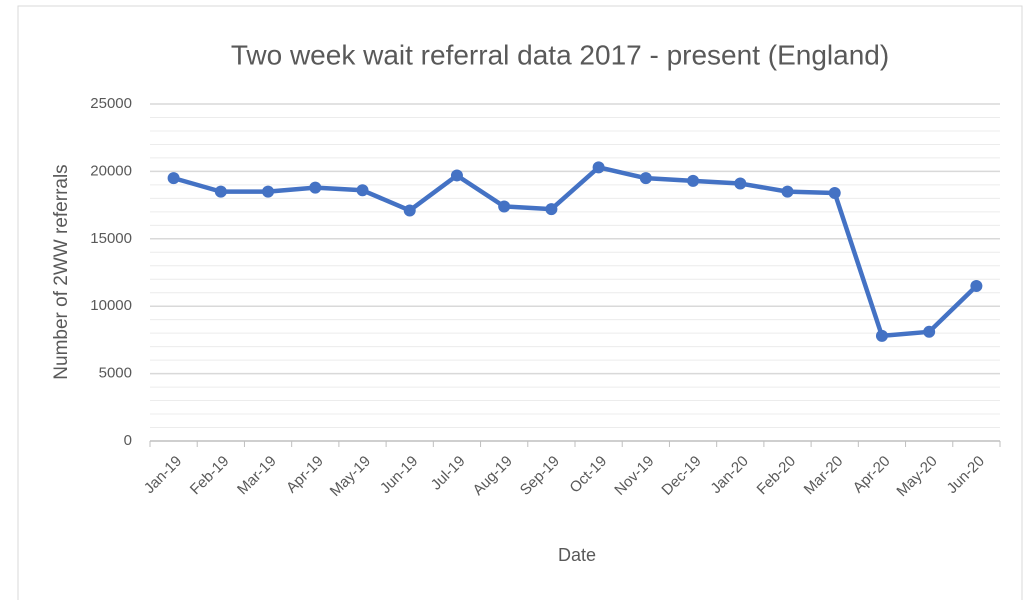 Image resolution: width=1036 pixels, height=600 pixels. I want to click on x-axis-label: Date, so click(577, 555).